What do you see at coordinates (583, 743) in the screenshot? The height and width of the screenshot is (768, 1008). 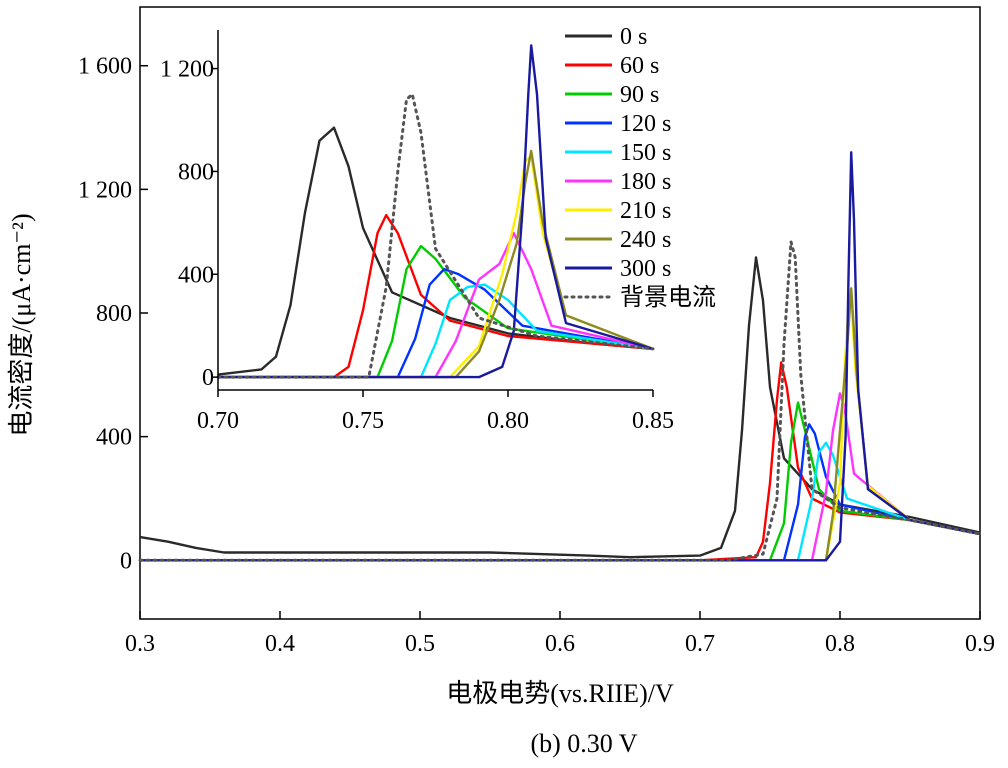 I see `figure-caption: (b) 0.30 V` at bounding box center [583, 743].